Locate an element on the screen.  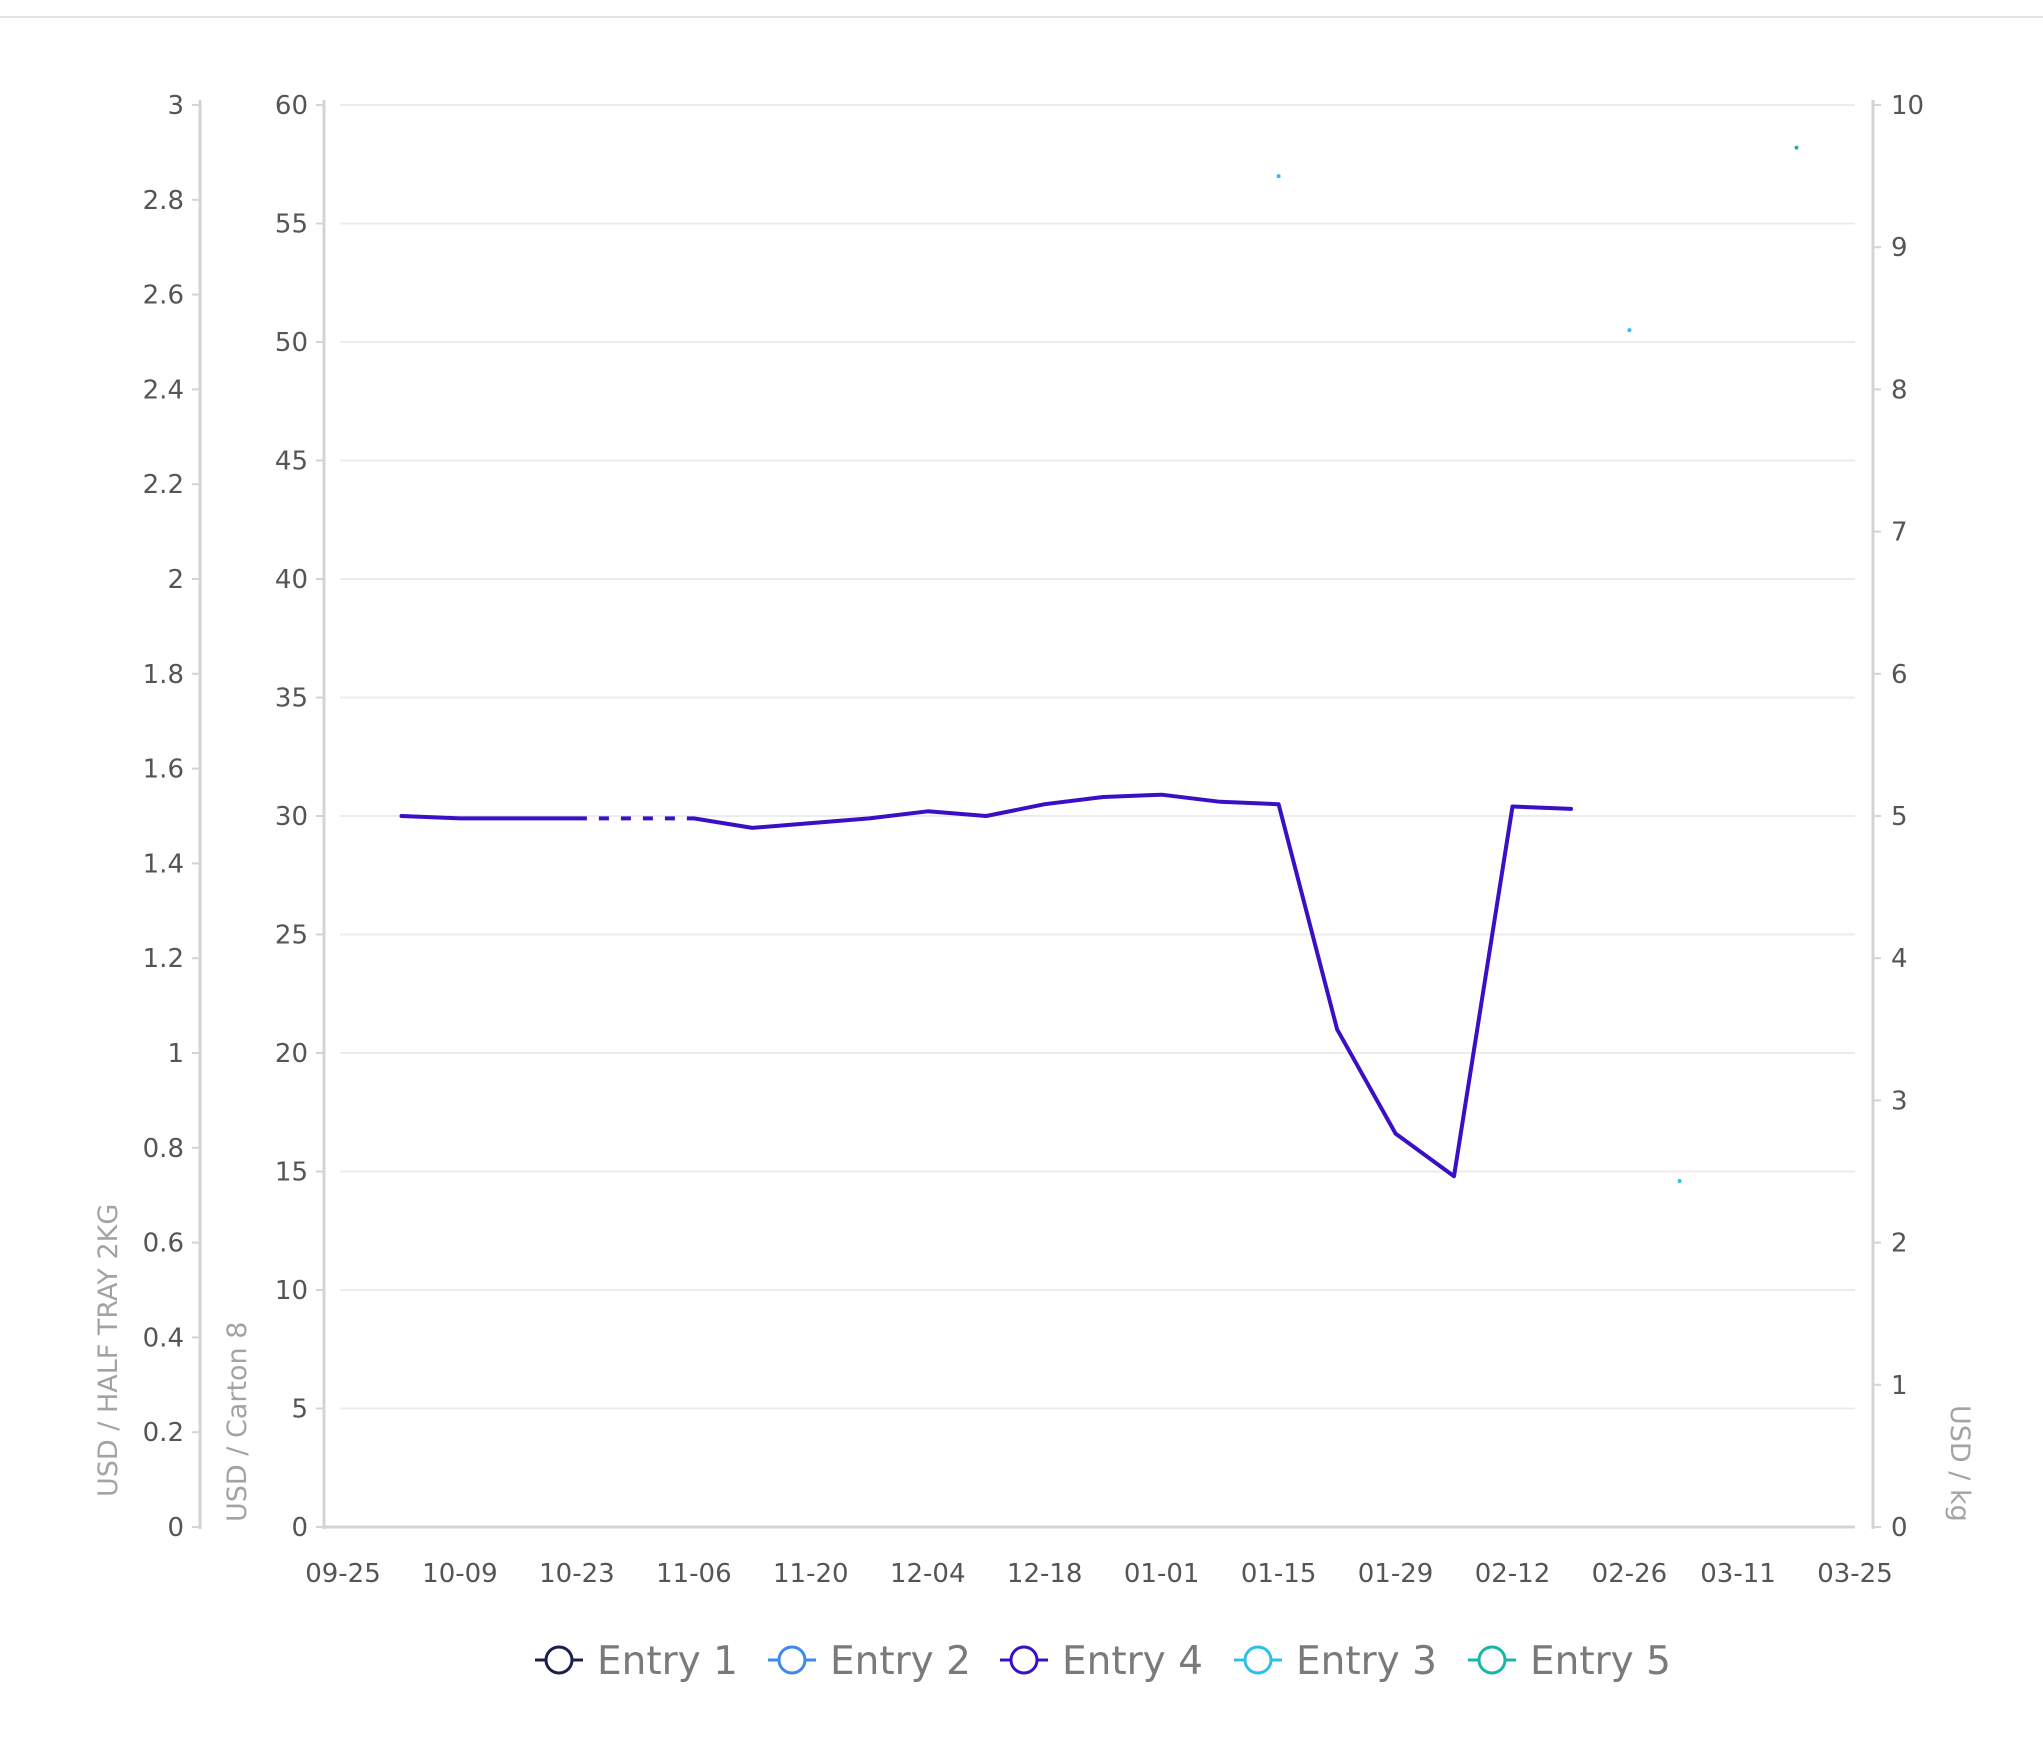
legend-item-entry-4: Entry 4 is located at coordinates (1101, 1661).